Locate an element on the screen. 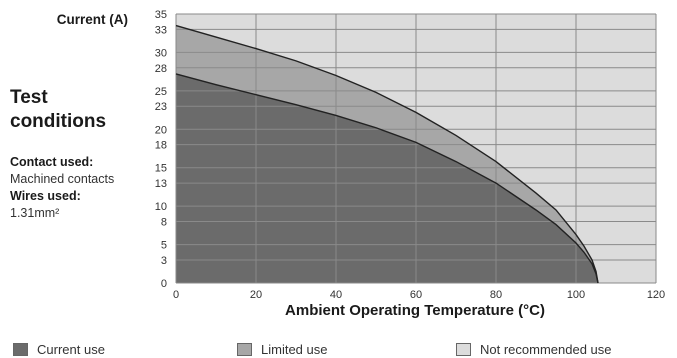 The width and height of the screenshot is (677, 358). x-tick-label: 120 is located at coordinates (656, 295).